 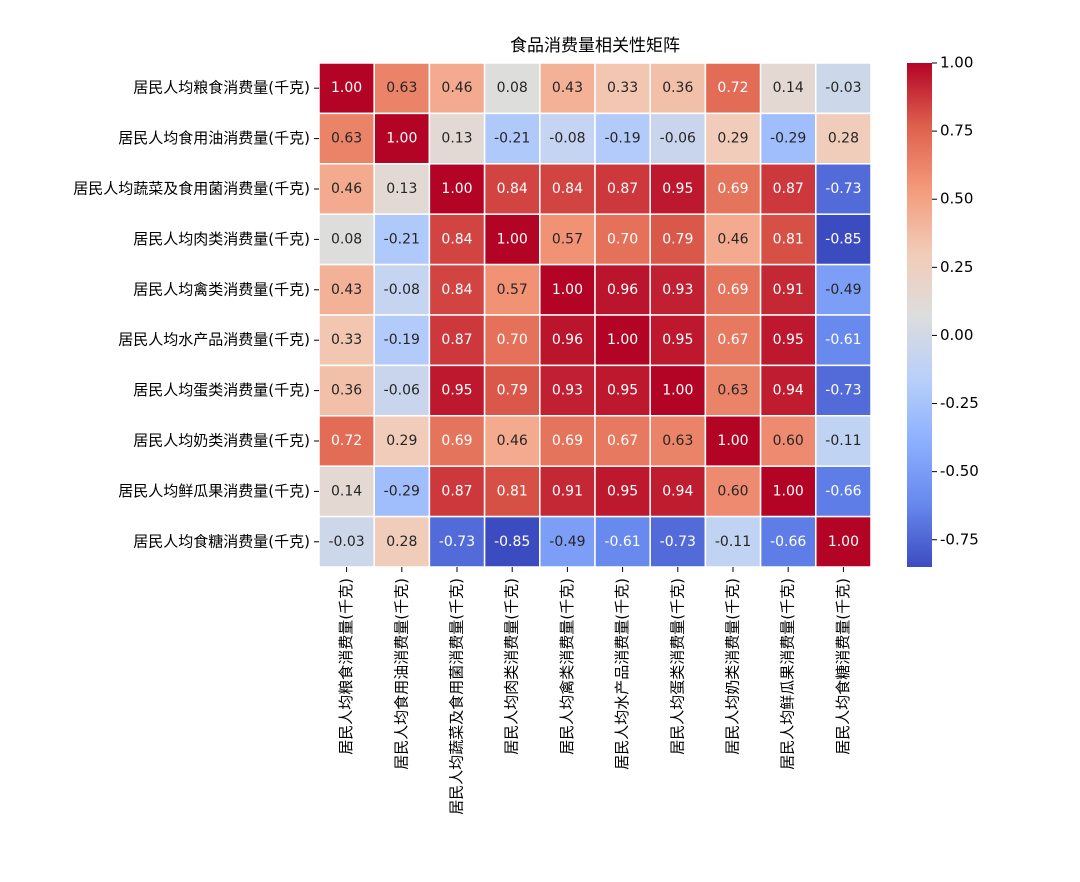 I want to click on cell-label: -0.06, so click(x=678, y=139).